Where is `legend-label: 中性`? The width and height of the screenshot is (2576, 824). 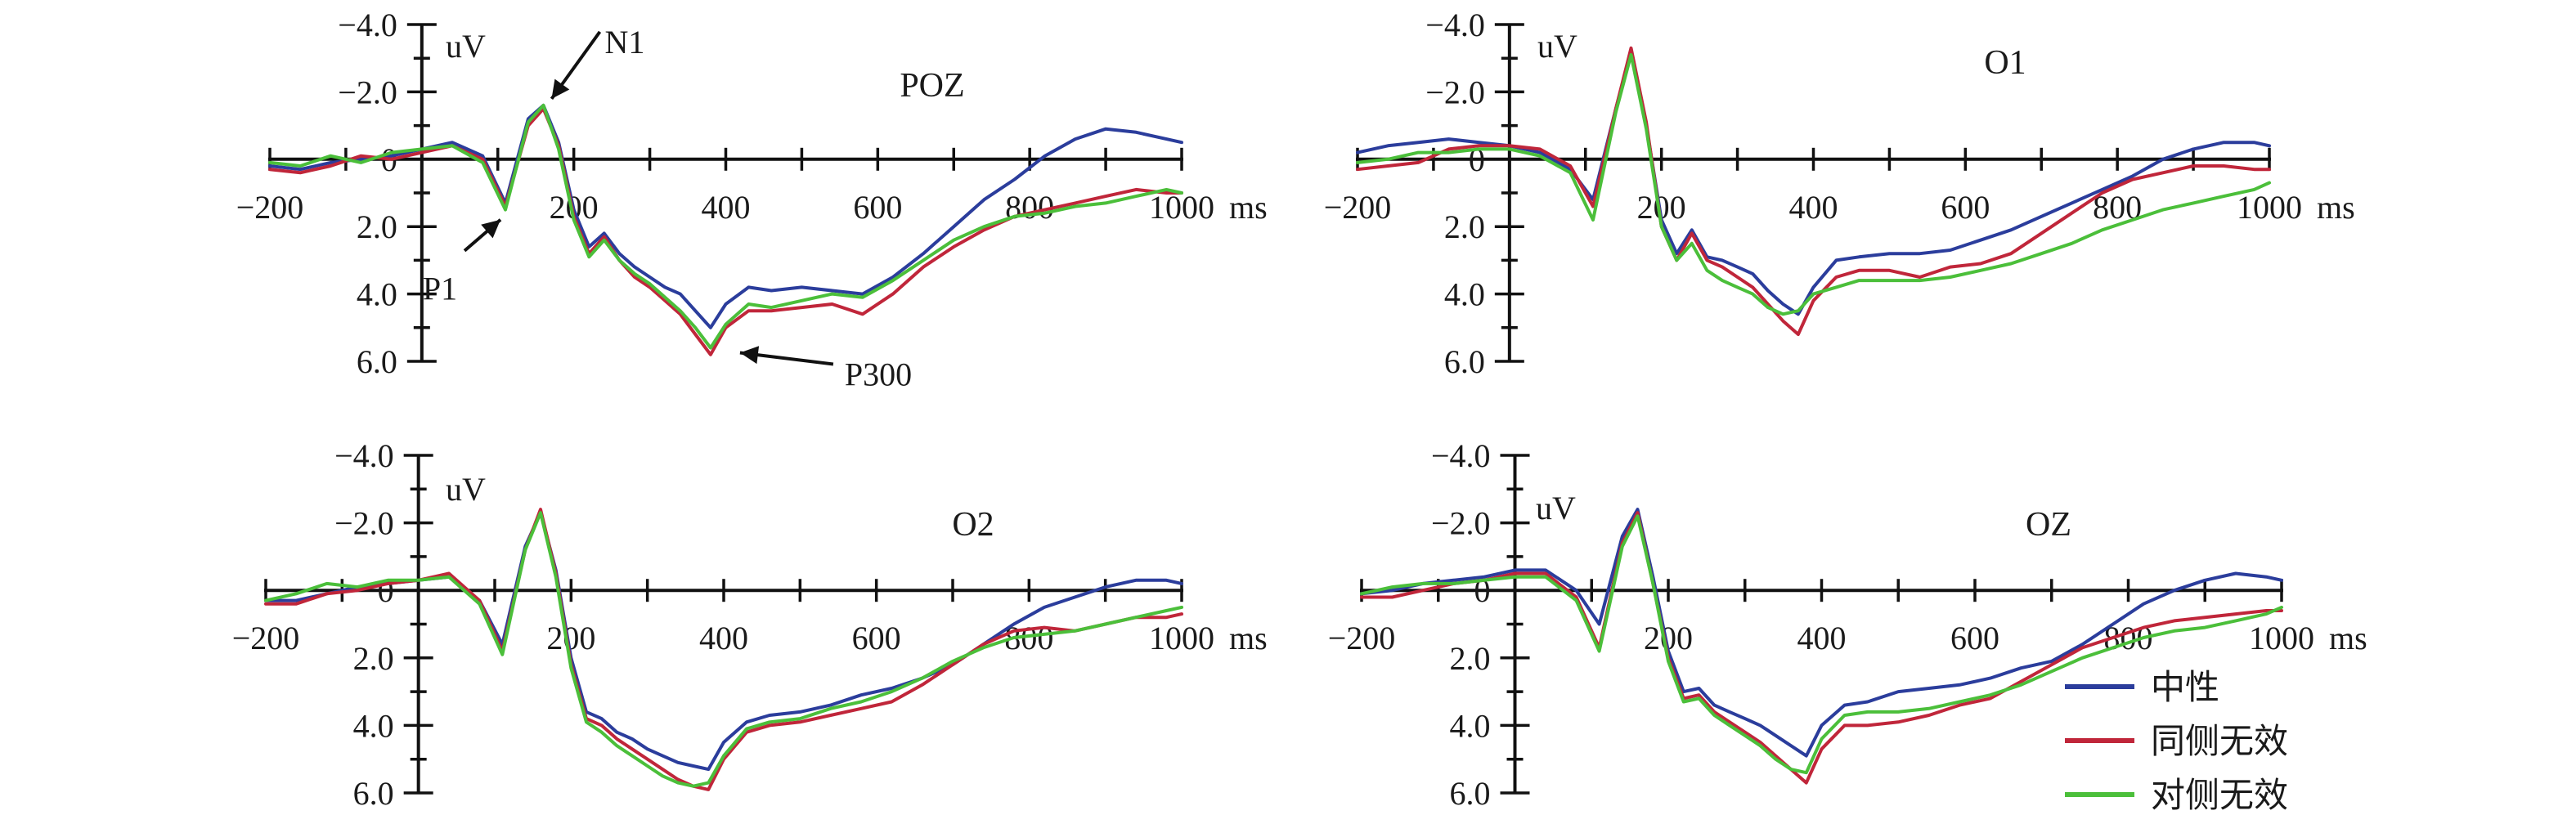 legend-label: 中性 is located at coordinates (2185, 688).